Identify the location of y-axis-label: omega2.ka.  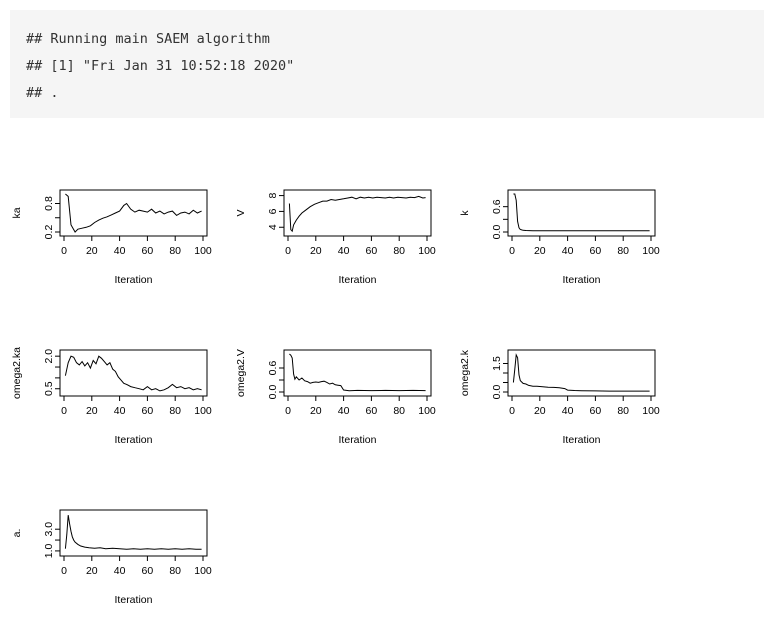
(17, 373).